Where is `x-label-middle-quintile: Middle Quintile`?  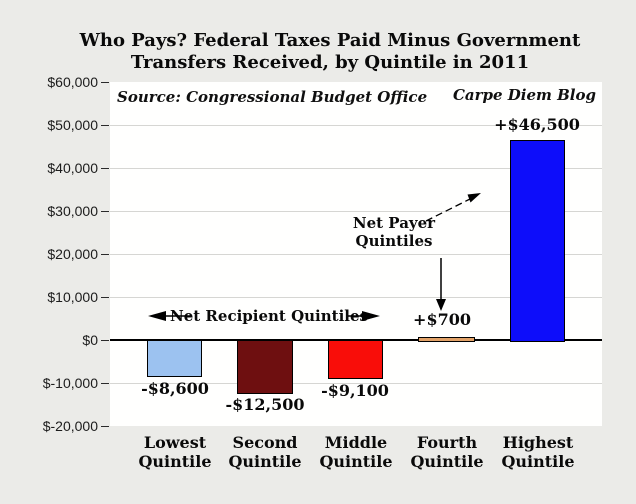 x-label-middle-quintile: Middle Quintile is located at coordinates (356, 452).